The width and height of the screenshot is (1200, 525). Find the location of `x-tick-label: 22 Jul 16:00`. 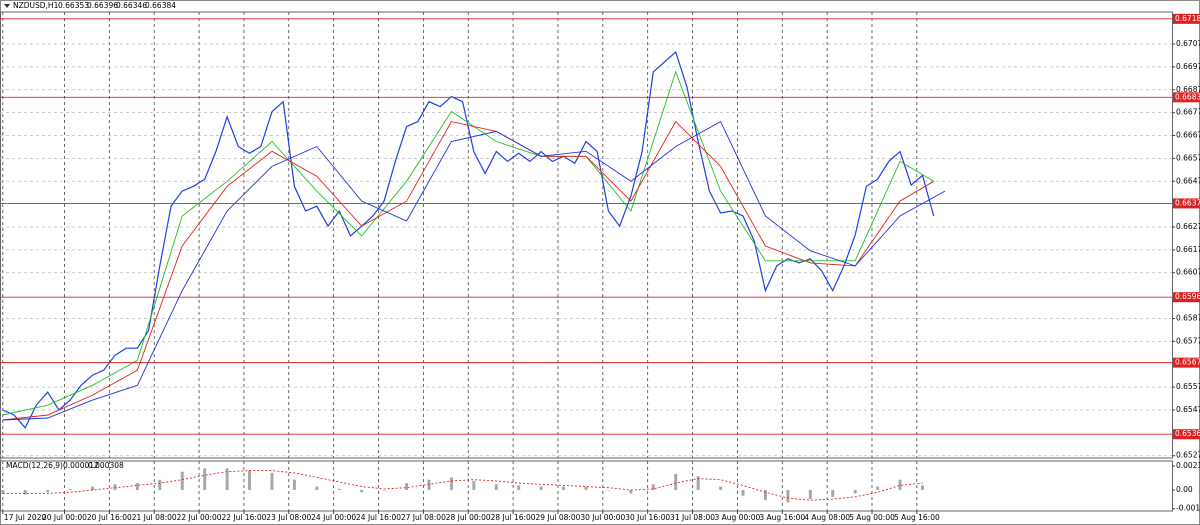

x-tick-label: 22 Jul 16:00 is located at coordinates (243, 517).